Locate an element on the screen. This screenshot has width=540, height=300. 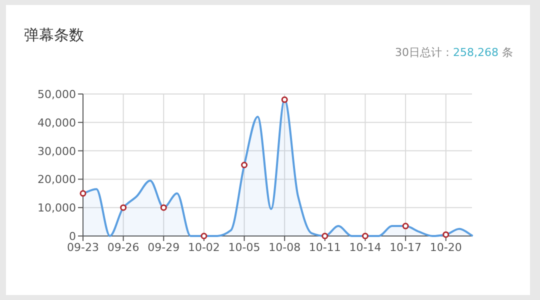
x-tick-label: 10-08 is located at coordinates (284, 247).